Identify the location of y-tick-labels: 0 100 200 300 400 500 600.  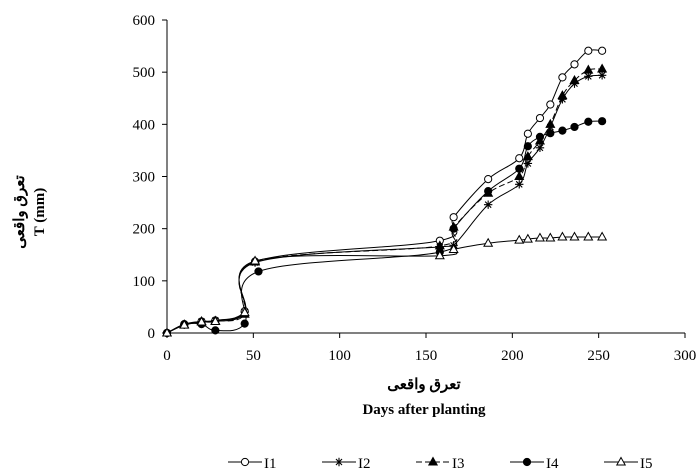
(144, 177).